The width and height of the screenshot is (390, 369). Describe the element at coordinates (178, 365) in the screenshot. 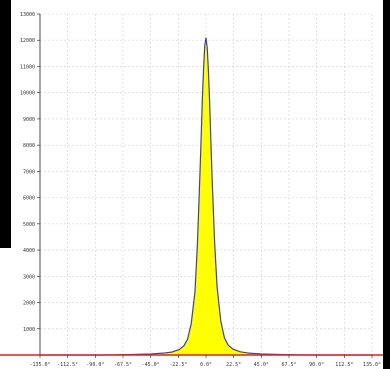

I see `x-tick-label: -22.5°` at that location.